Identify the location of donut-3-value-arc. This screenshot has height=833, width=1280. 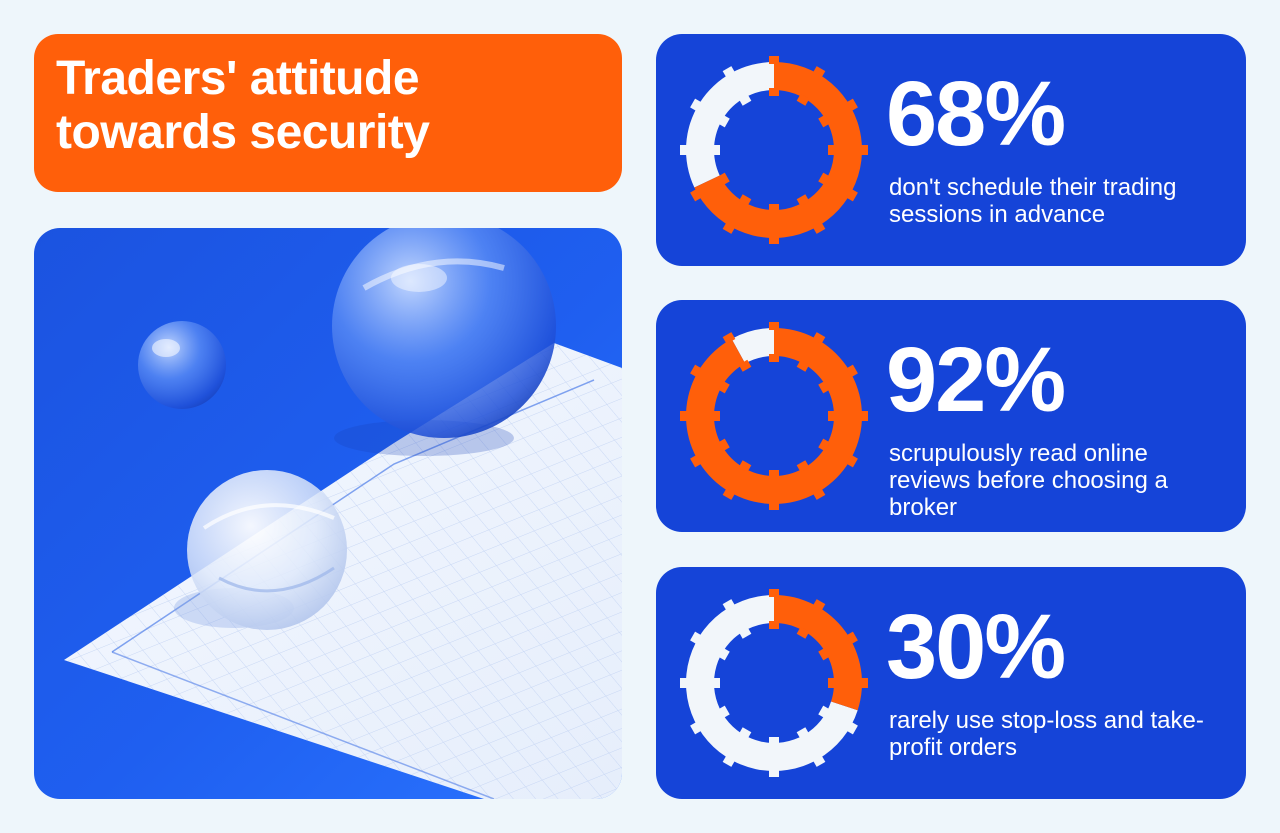
(818, 653).